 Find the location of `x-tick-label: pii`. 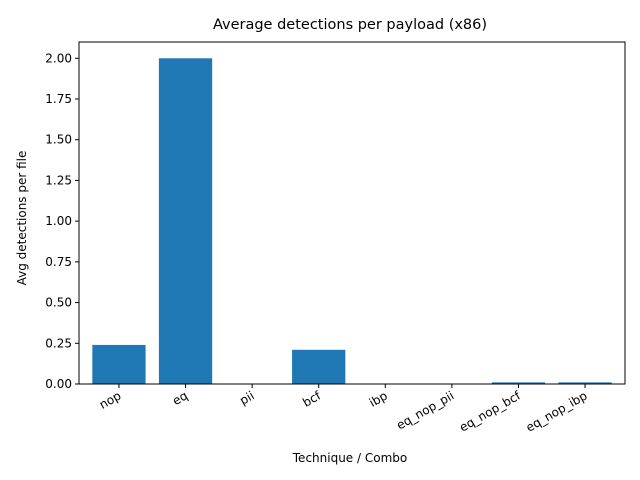

x-tick-label: pii is located at coordinates (246, 397).